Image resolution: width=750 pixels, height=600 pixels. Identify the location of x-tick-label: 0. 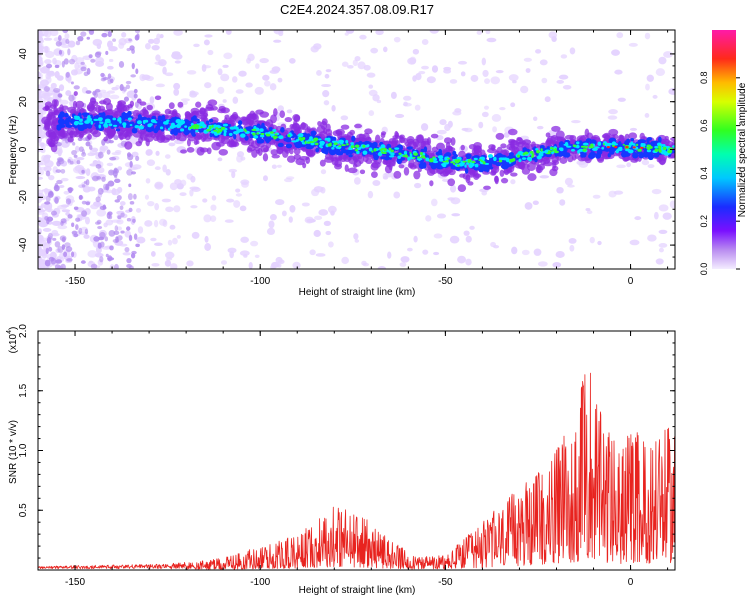
(631, 281).